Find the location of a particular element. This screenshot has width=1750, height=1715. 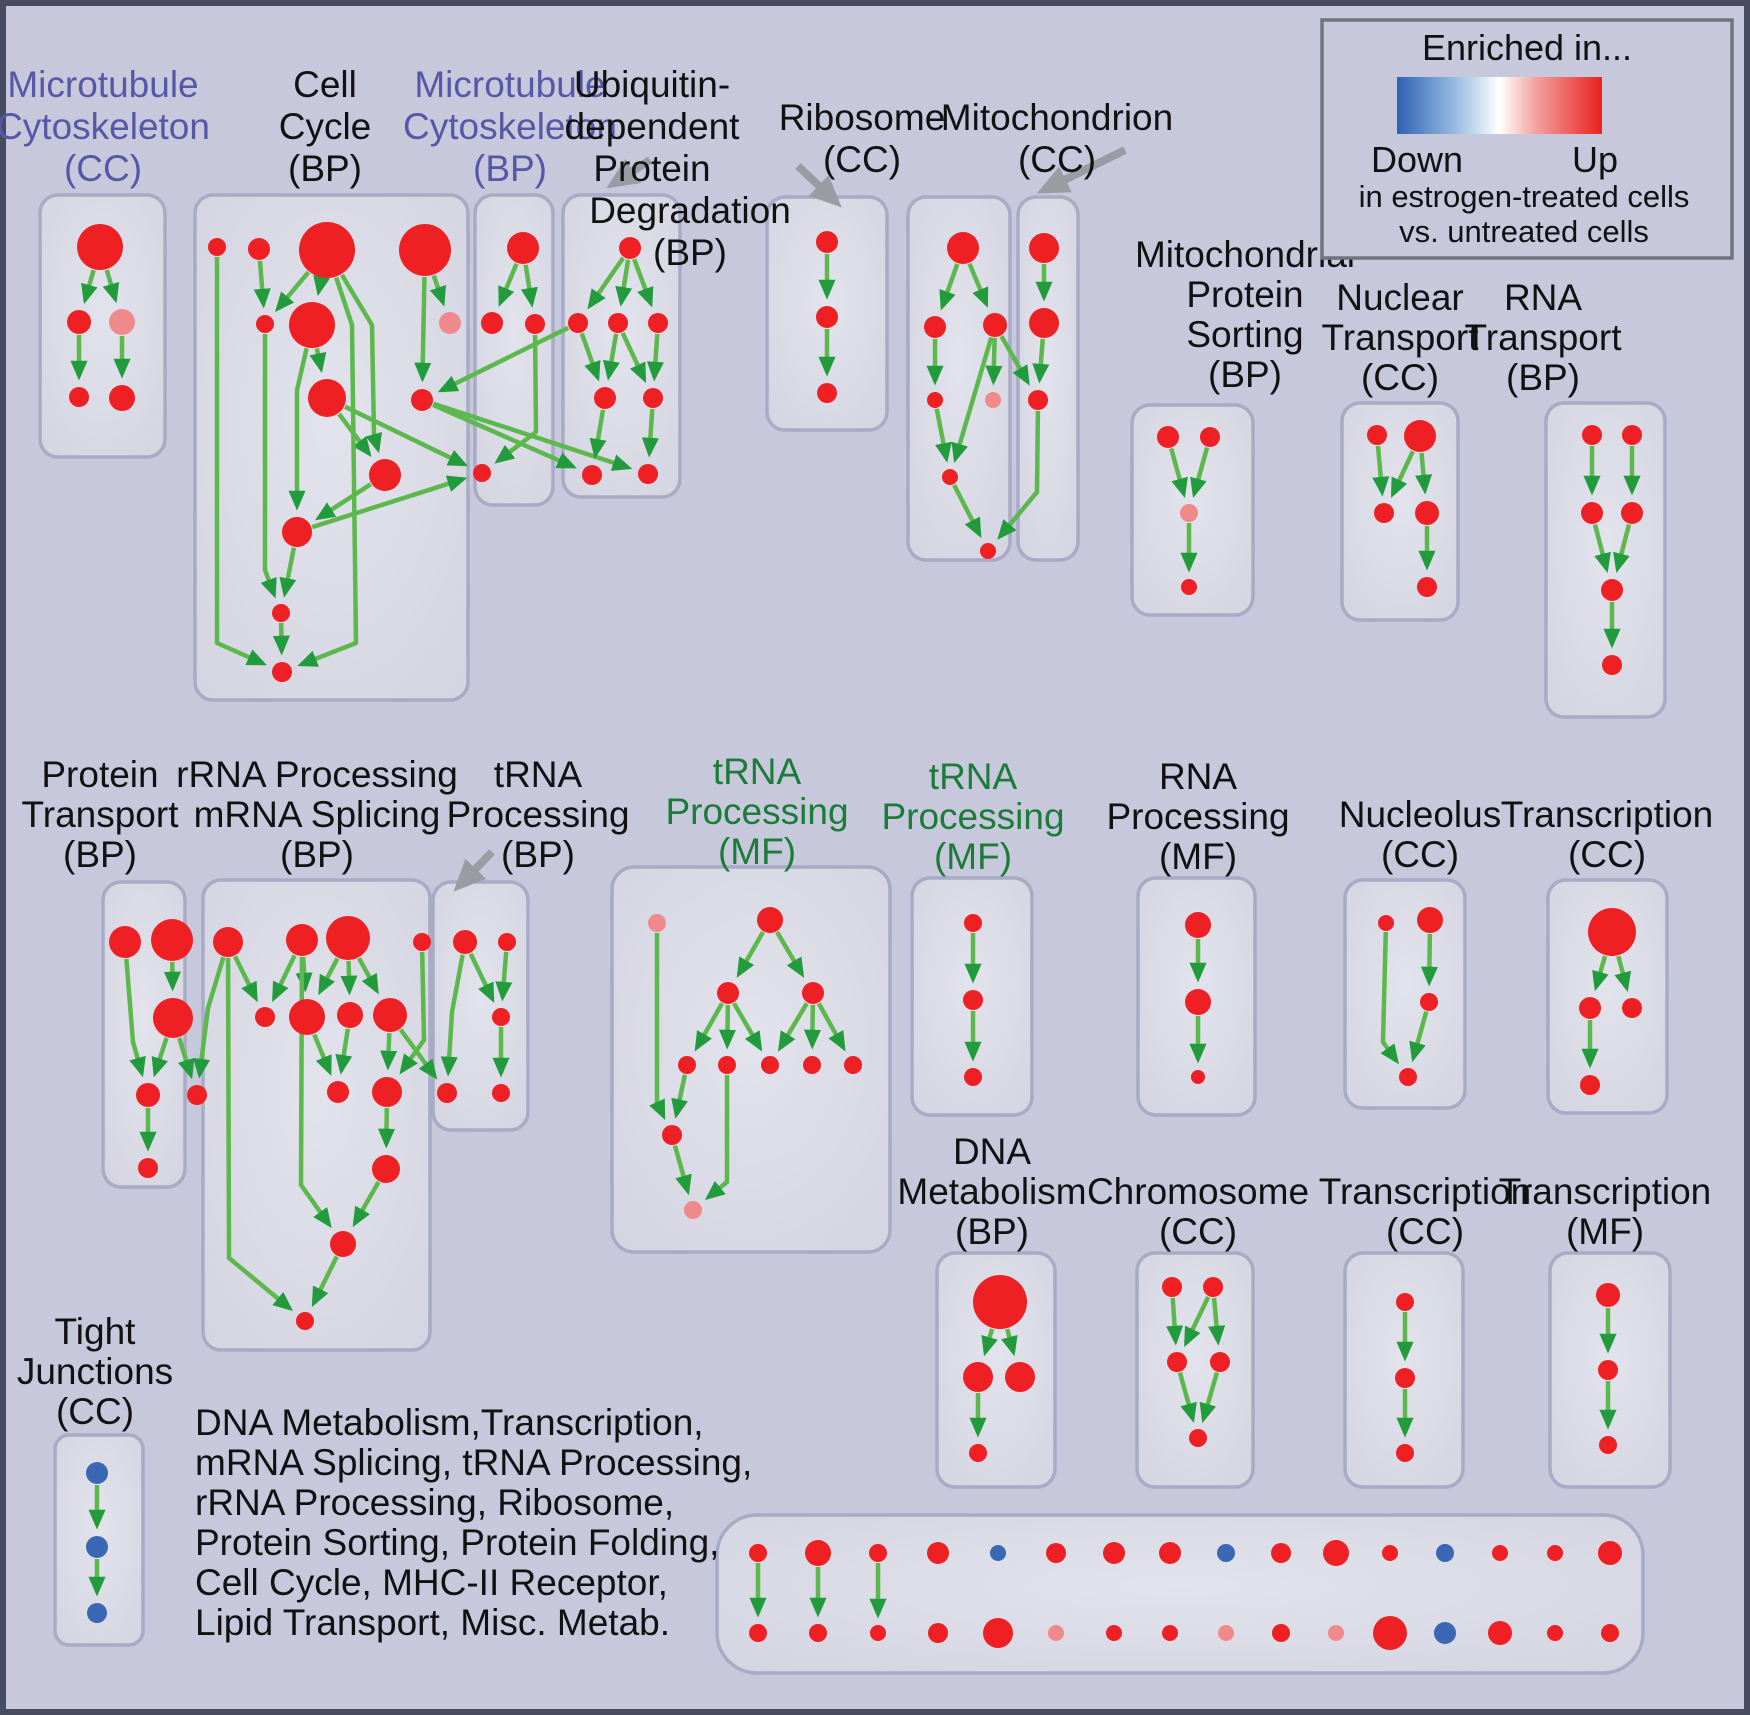

cluster-label: Tight Junctions (CC) is located at coordinates (95, 1371).